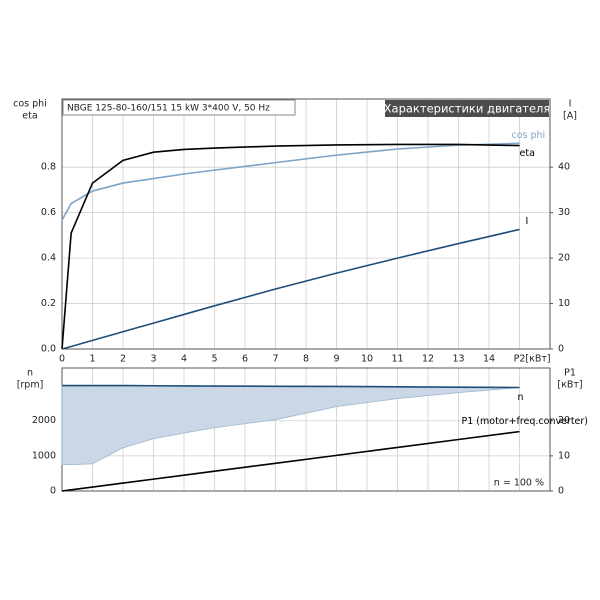  I want to click on x-tick-label: 4, so click(184, 359).